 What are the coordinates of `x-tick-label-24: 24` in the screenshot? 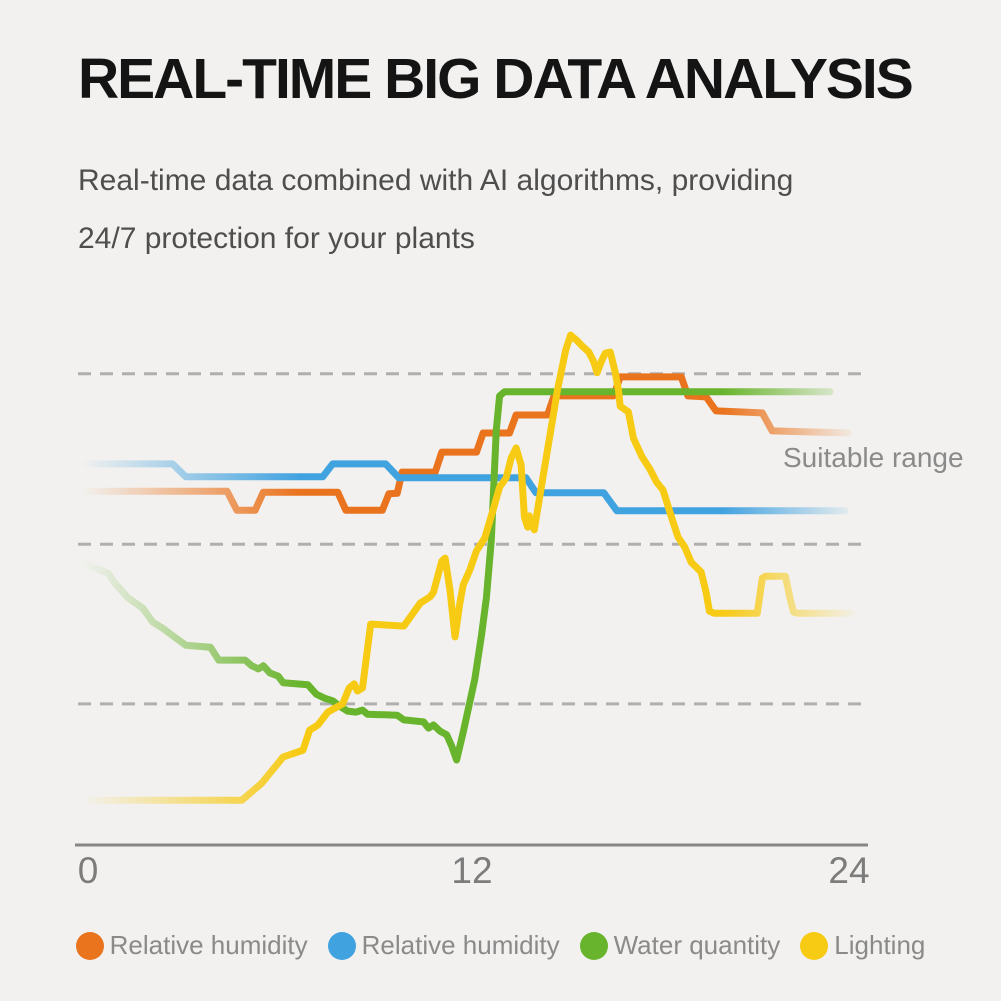 It's located at (849, 870).